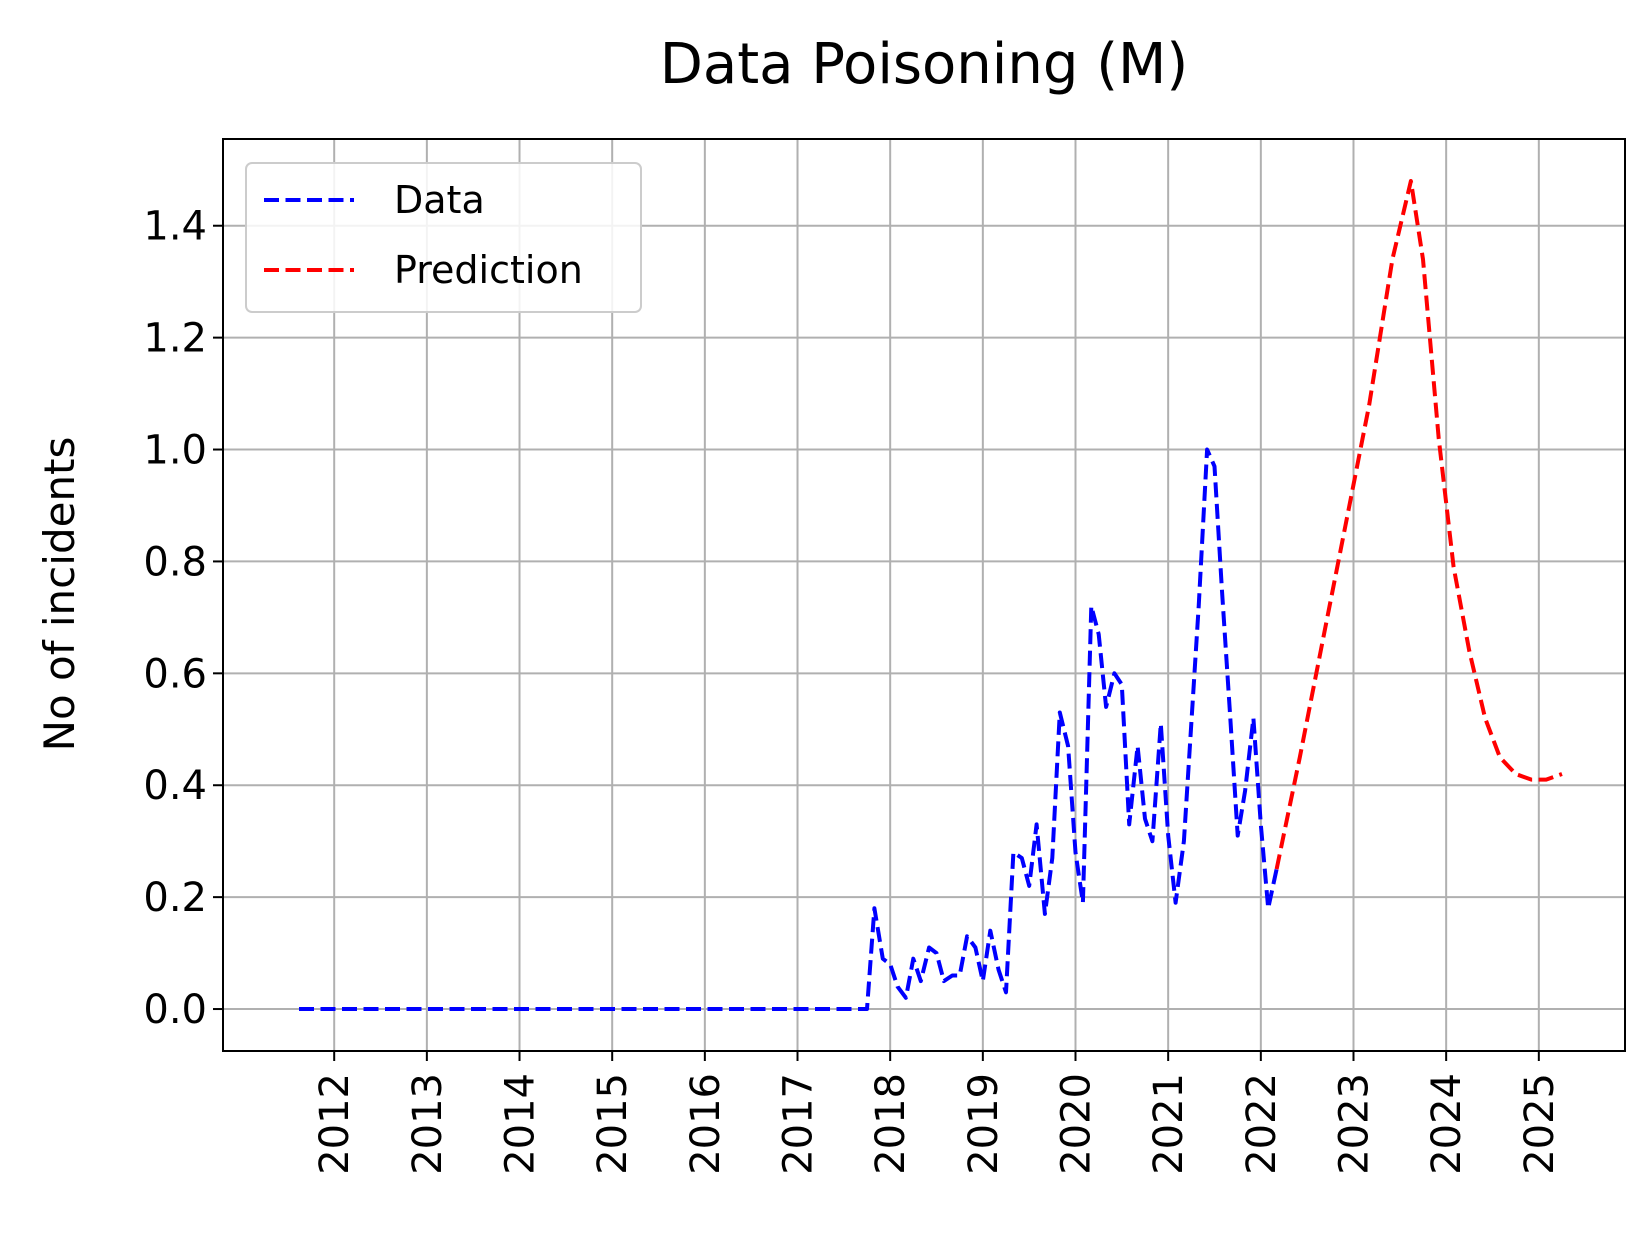 The width and height of the screenshot is (1647, 1242). What do you see at coordinates (1077, 1124) in the screenshot?
I see `x-tick-label: 2020` at bounding box center [1077, 1124].